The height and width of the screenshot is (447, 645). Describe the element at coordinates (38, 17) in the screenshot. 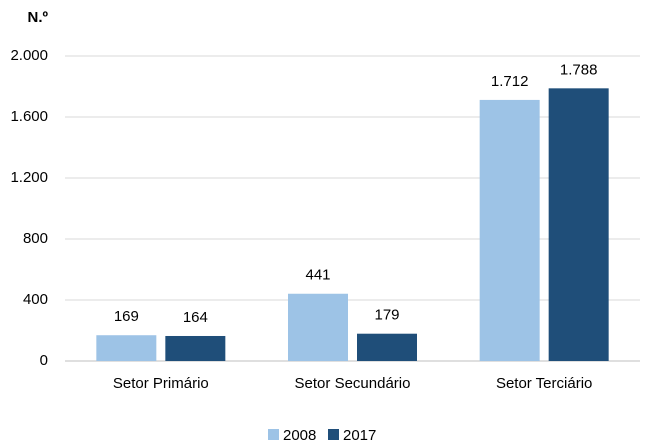

I see `y-axis-label: N.º` at that location.